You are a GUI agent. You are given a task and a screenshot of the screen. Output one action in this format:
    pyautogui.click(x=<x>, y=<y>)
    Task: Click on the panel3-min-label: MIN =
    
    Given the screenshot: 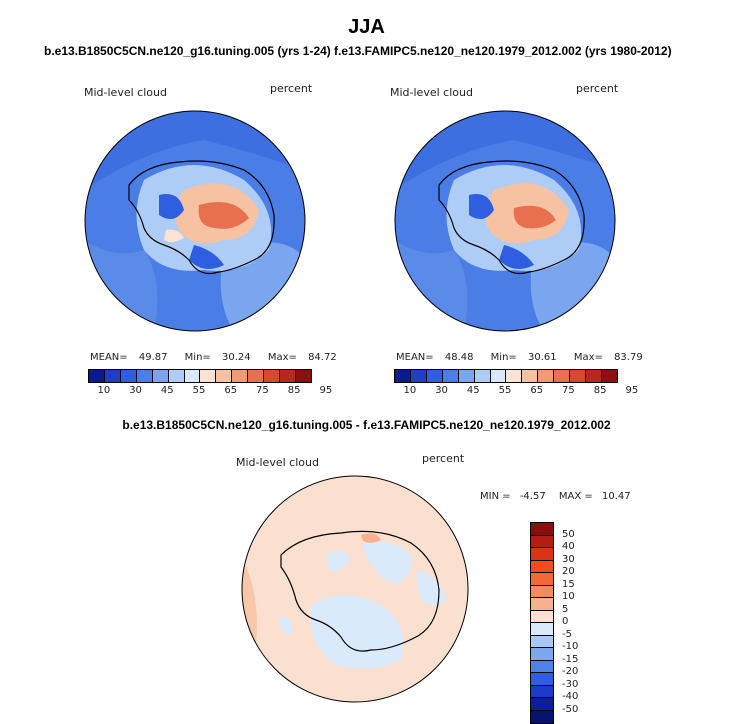 What is the action you would take?
    pyautogui.click(x=495, y=496)
    